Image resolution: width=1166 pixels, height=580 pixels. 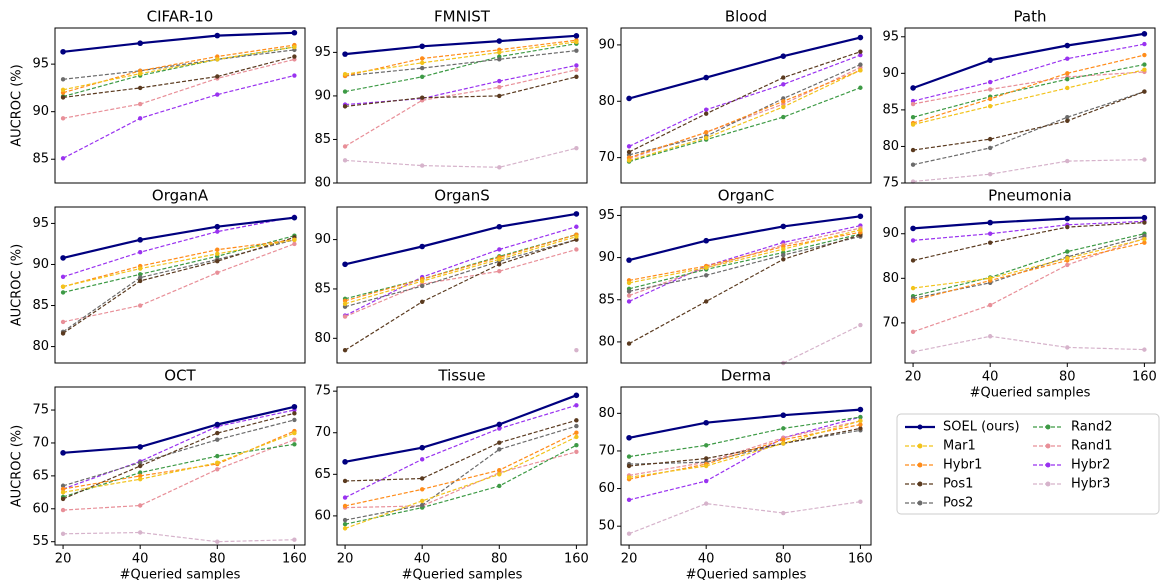 What do you see at coordinates (958, 484) in the screenshot?
I see `legend-label: Pos1` at bounding box center [958, 484].